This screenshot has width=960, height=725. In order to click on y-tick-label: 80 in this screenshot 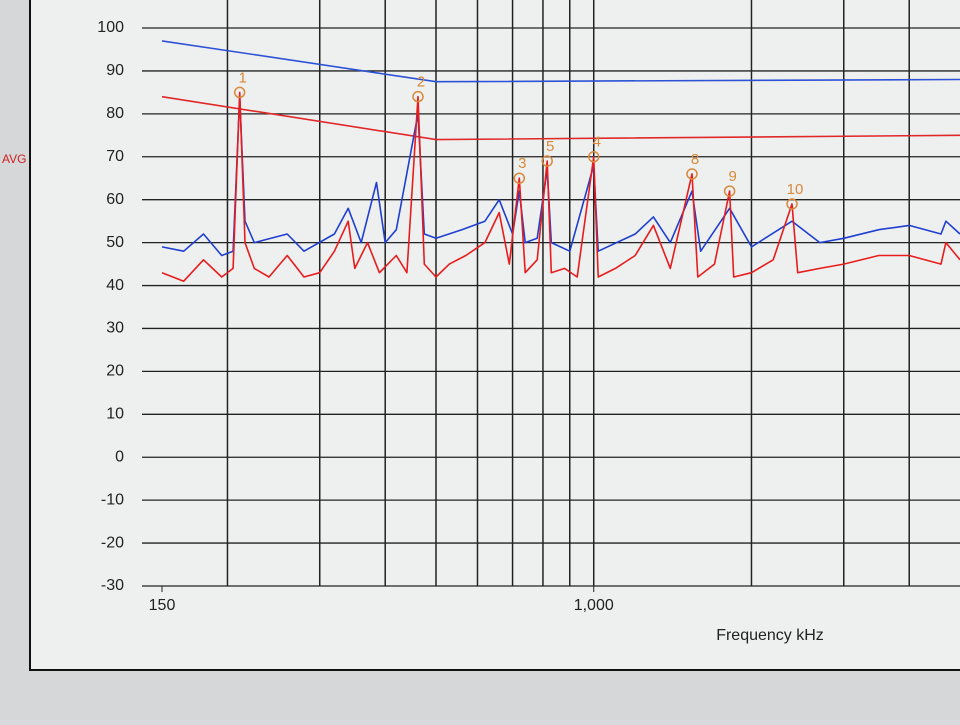, I will do `click(115, 113)`.